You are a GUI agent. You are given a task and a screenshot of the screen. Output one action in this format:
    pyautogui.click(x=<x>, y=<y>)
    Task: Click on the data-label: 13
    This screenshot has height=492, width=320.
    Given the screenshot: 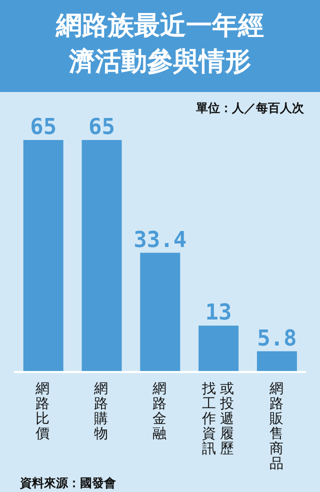 What is the action you would take?
    pyautogui.click(x=218, y=313)
    